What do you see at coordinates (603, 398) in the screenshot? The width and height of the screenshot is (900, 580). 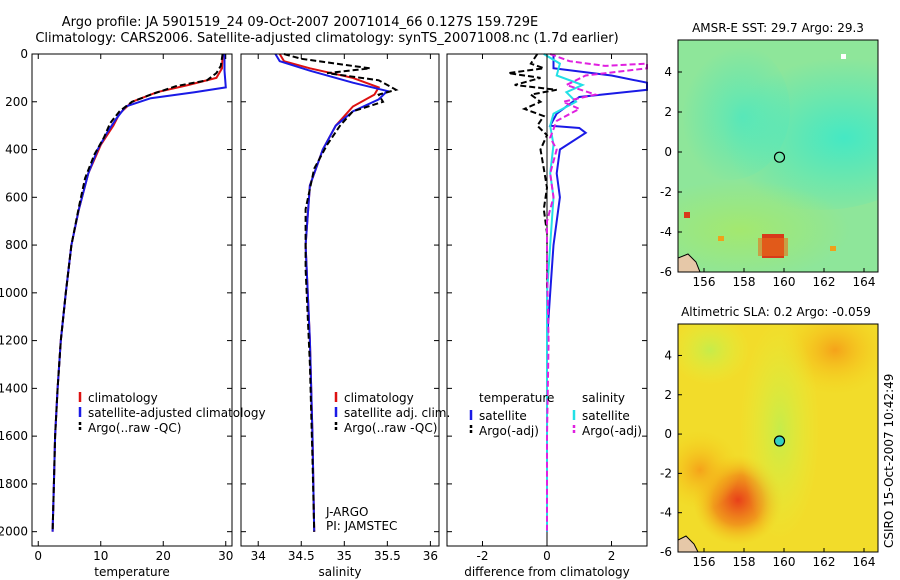 I see `legend-header: salinity` at bounding box center [603, 398].